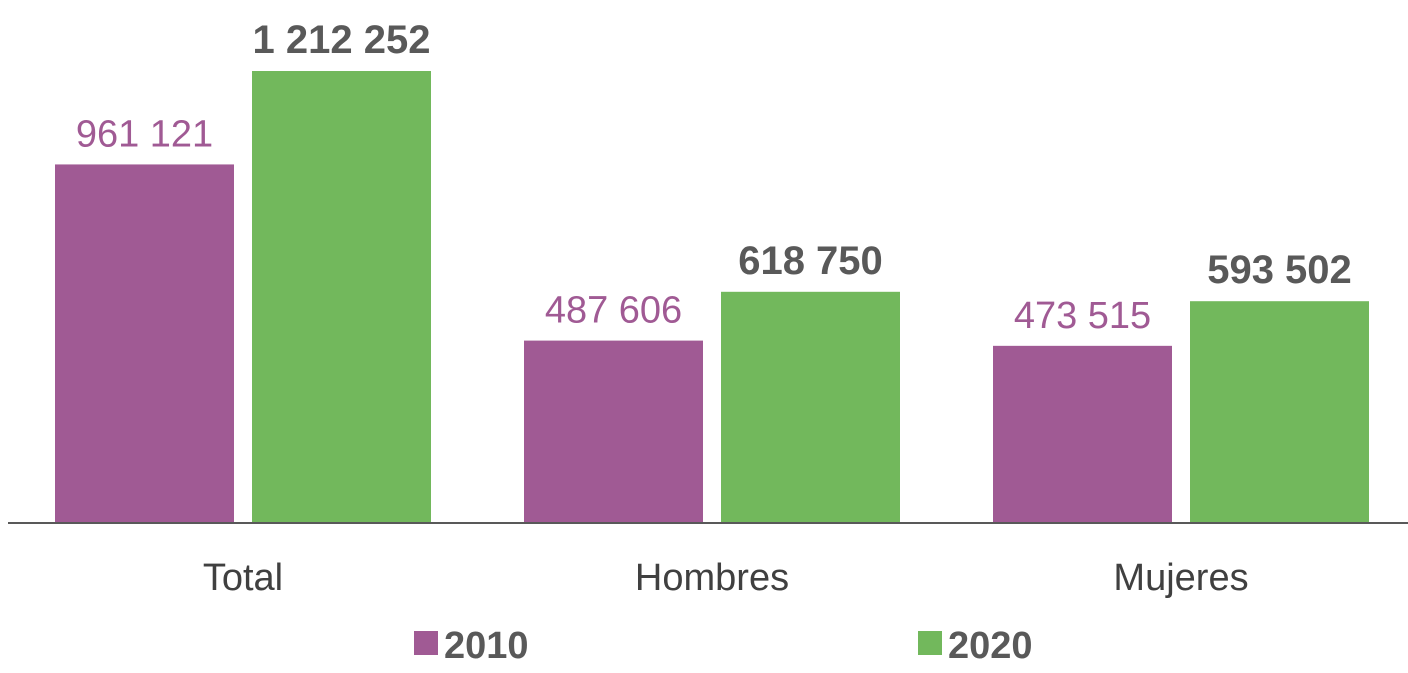  Describe the element at coordinates (426, 643) in the screenshot. I see `legend-swatch-2010` at that location.